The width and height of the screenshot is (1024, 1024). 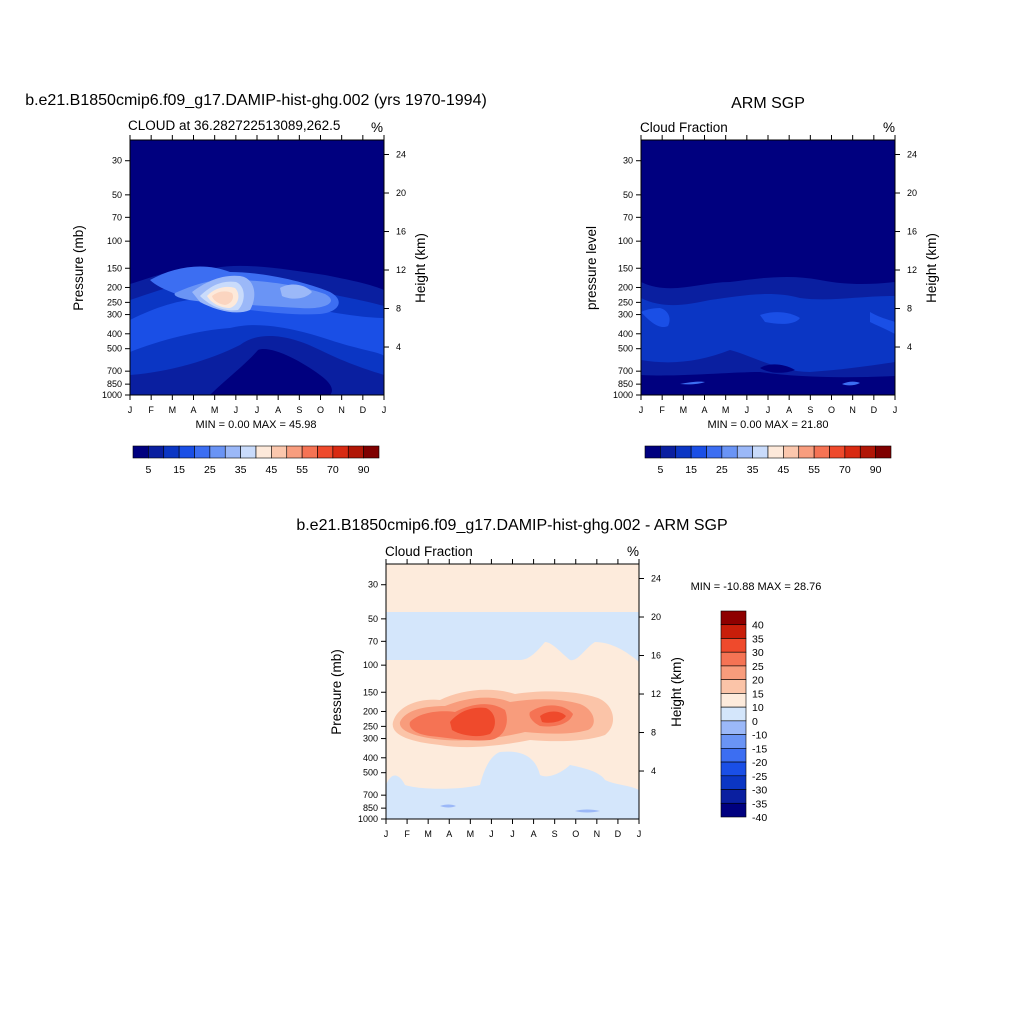 I want to click on y-tick-right-label: 12, so click(x=912, y=270).